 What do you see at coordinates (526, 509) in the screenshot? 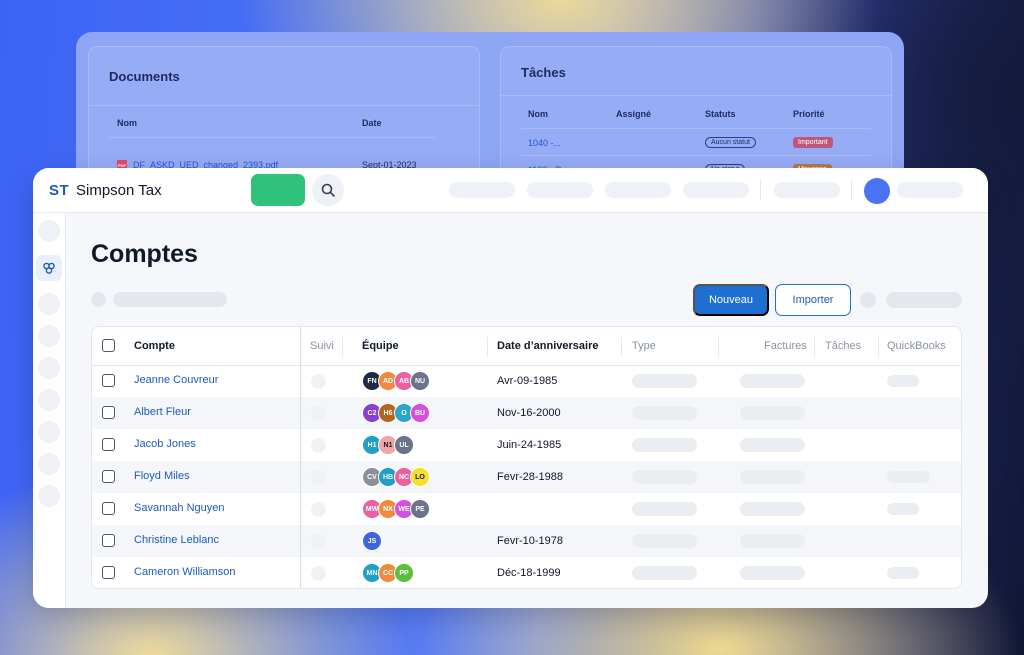
I see `table-row: Savannah Nguyen MW NX WE PE` at bounding box center [526, 509].